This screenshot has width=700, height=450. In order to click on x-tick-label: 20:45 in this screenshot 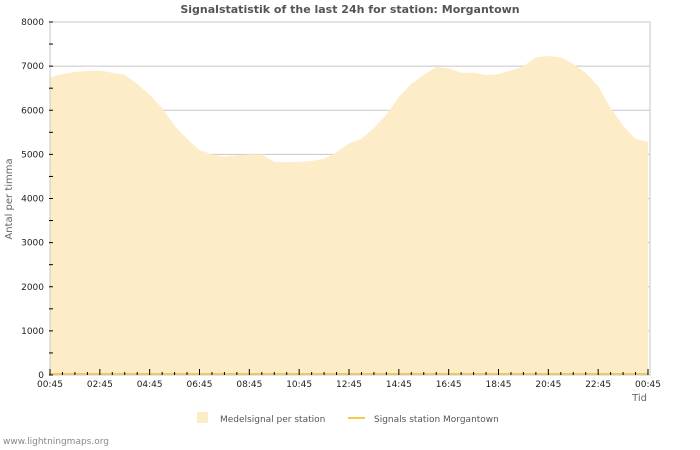, I will do `click(548, 385)`.